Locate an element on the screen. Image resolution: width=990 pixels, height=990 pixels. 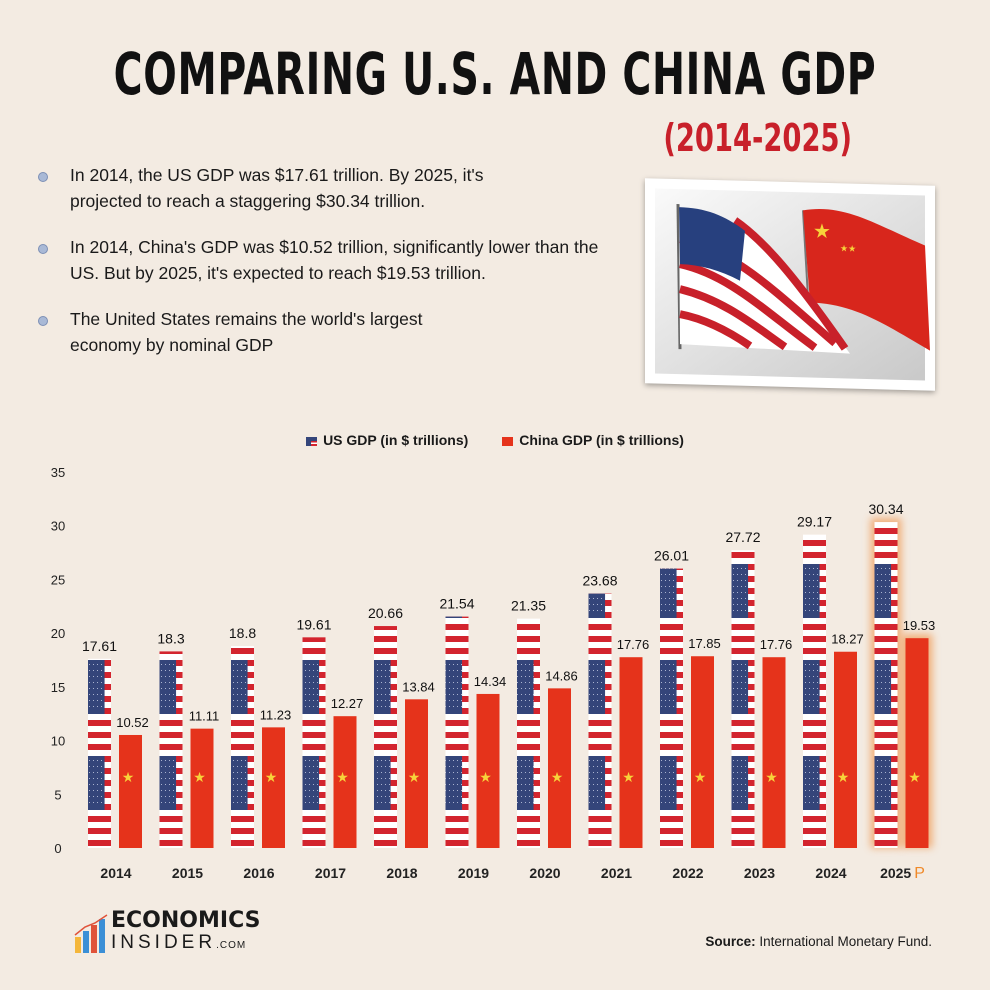
y-tick-label: 5 is located at coordinates (57, 794).